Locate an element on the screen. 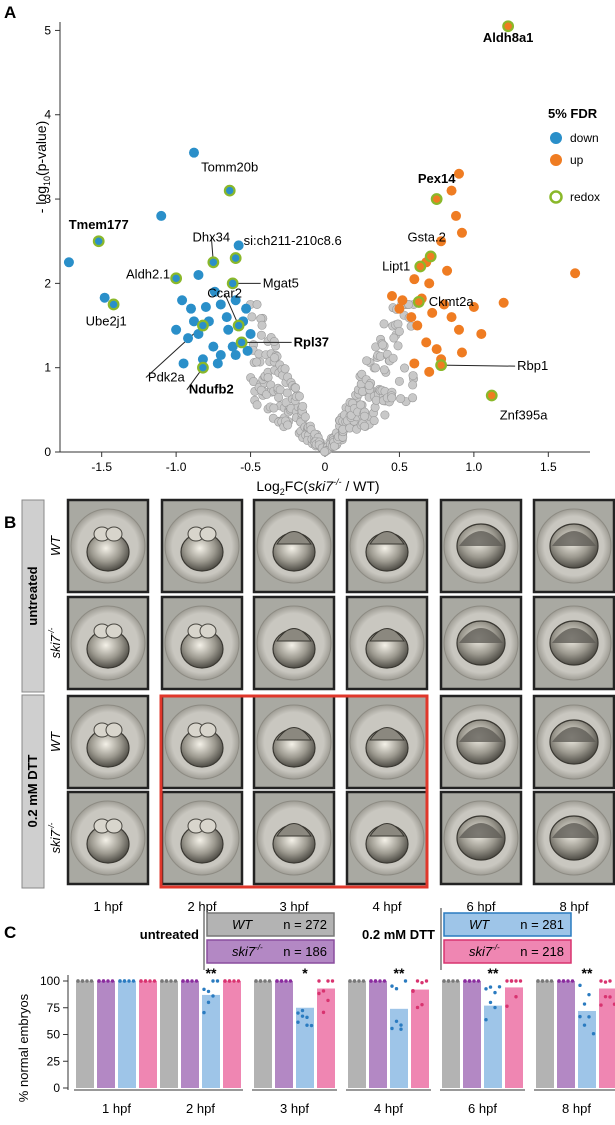 This screenshot has width=615, height=1125. timepoint-label: 6 hpf is located at coordinates (481, 906).